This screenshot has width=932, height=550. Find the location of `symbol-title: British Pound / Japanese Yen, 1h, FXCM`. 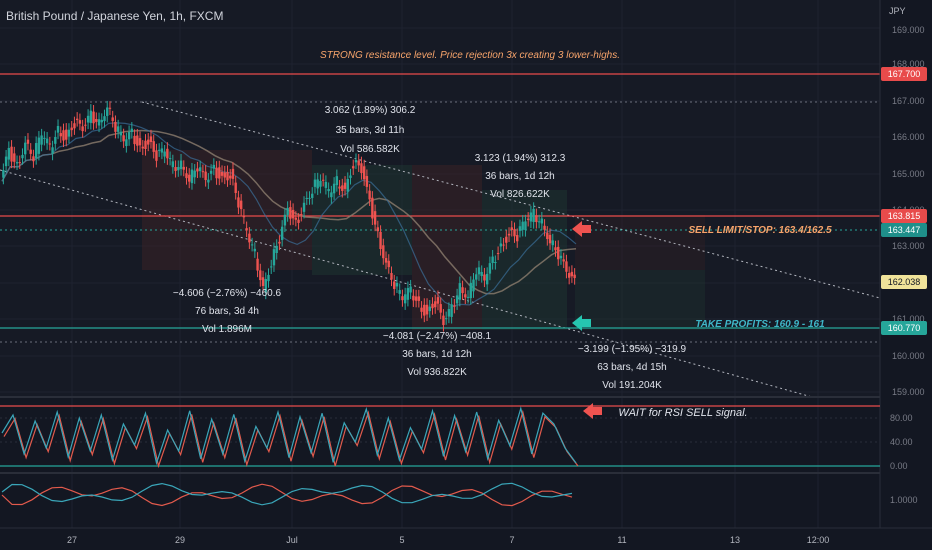

symbol-title: British Pound / Japanese Yen, 1h, FXCM is located at coordinates (114, 16).